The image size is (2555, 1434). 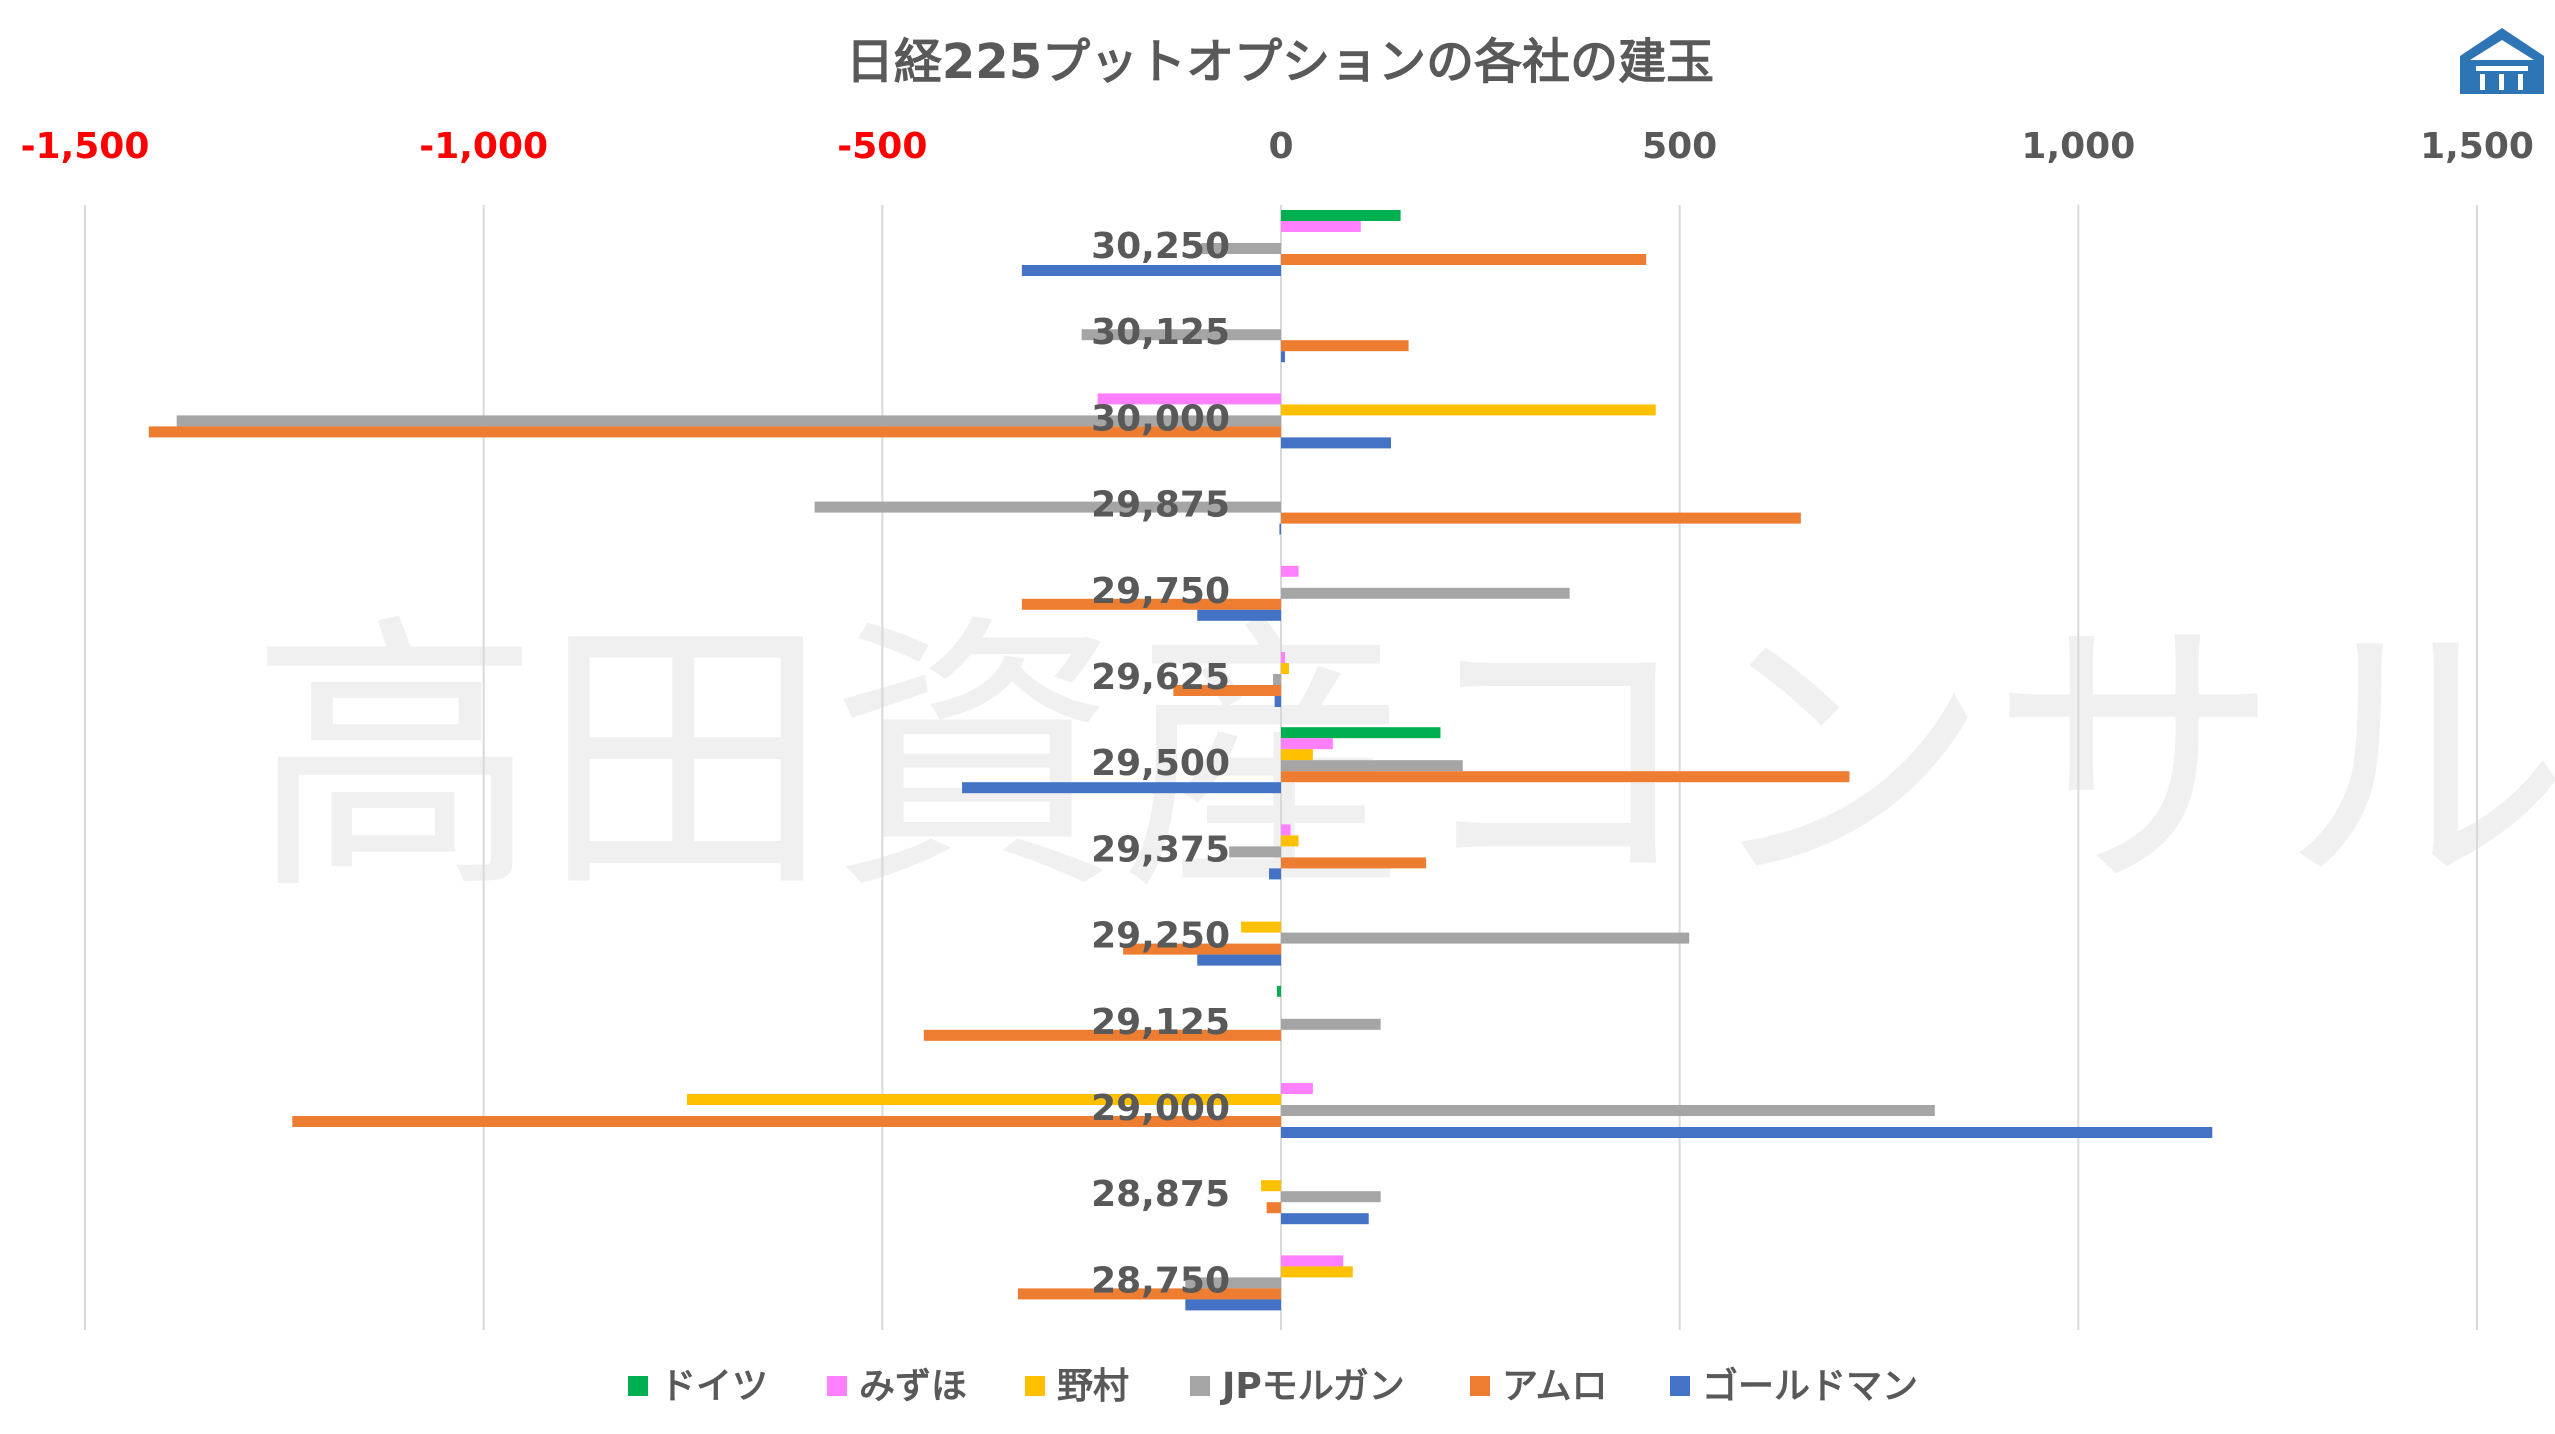 What do you see at coordinates (1160, 1280) in the screenshot?
I see `category-label: 28,750` at bounding box center [1160, 1280].